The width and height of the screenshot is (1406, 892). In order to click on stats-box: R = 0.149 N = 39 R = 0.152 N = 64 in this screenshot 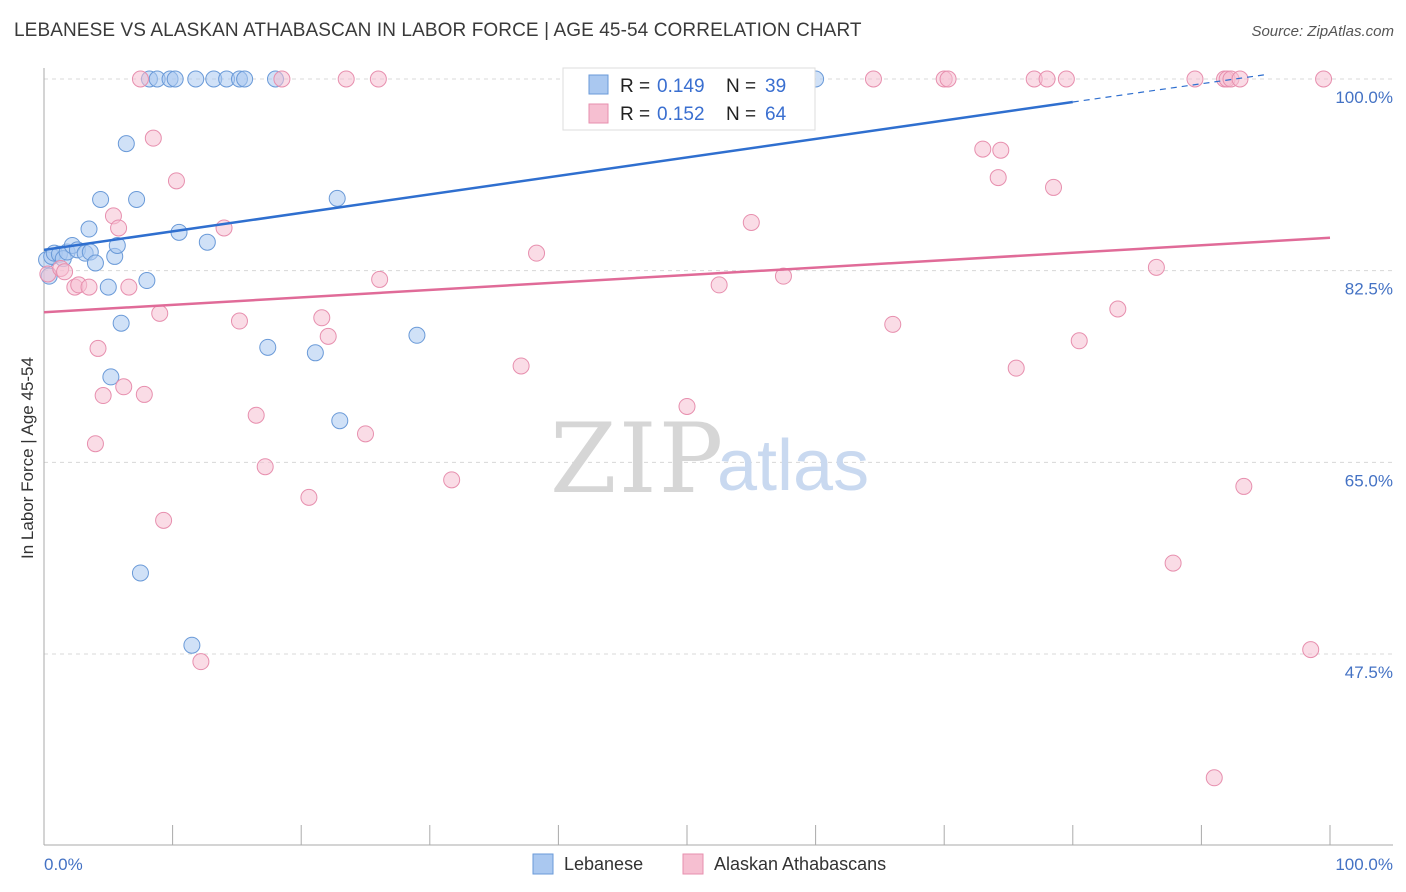, I will do `click(689, 99)`.